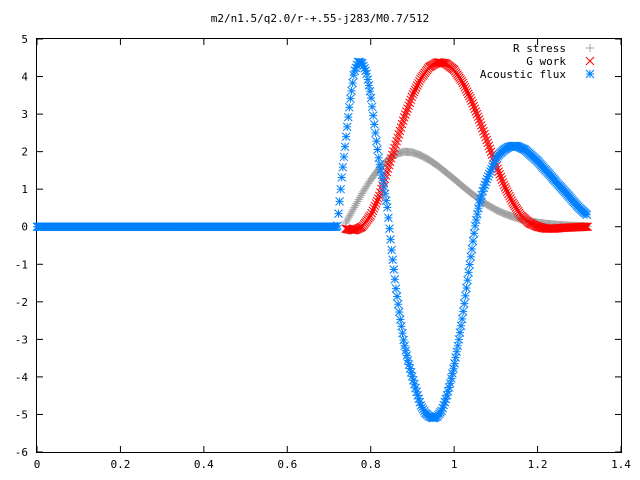 The width and height of the screenshot is (640, 480). Describe the element at coordinates (621, 464) in the screenshot. I see `x-tick-label: 1.4` at that location.